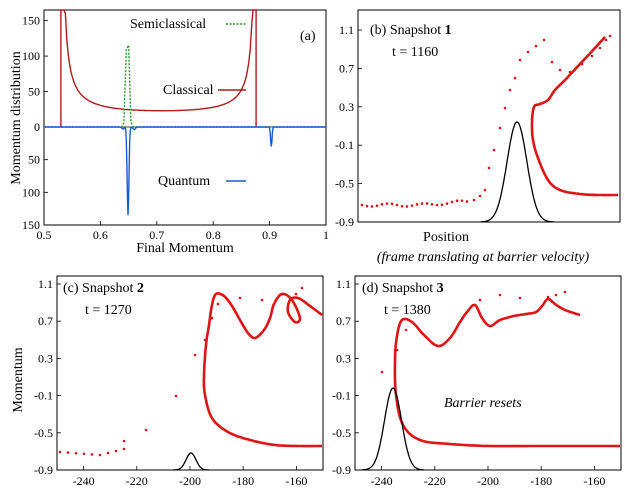 This screenshot has width=625, height=502. What do you see at coordinates (45, 284) in the screenshot?
I see `panel-c-ytick-label: 1.1` at bounding box center [45, 284].